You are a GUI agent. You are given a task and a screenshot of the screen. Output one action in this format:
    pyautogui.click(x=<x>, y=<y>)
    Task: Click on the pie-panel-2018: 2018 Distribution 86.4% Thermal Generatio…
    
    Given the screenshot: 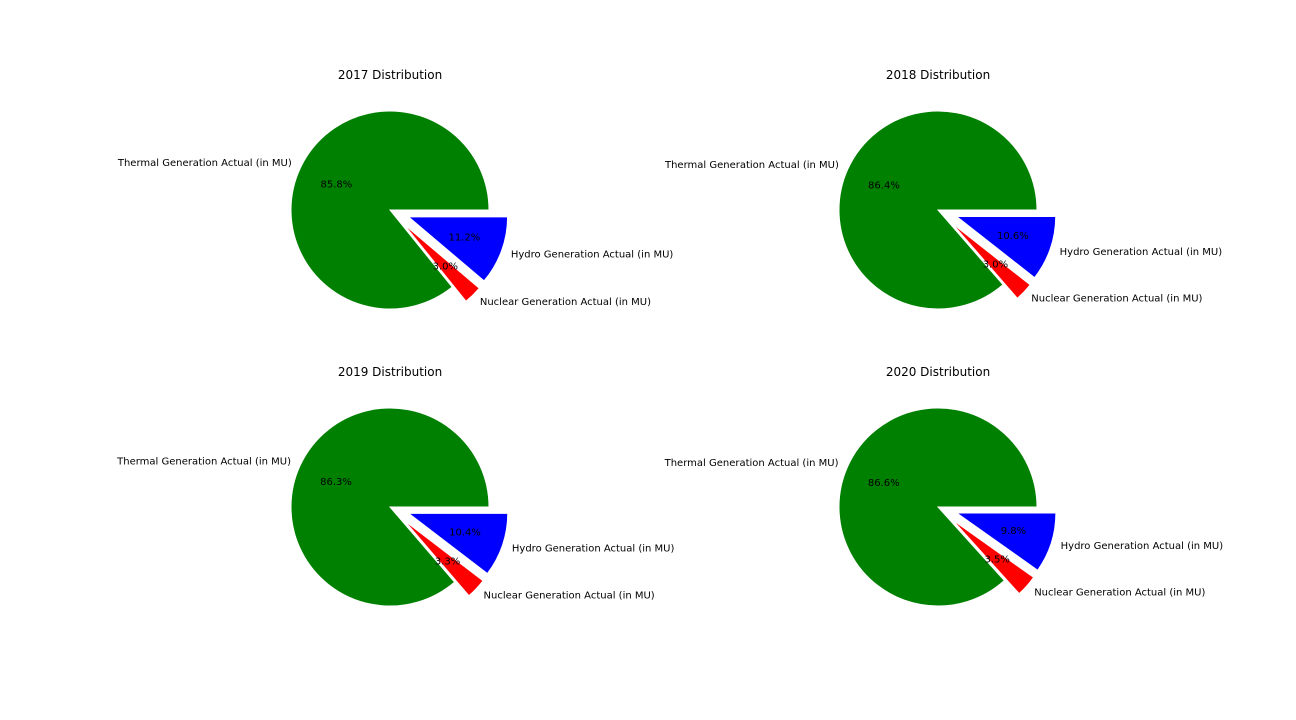 What is the action you would take?
    pyautogui.click(x=943, y=189)
    